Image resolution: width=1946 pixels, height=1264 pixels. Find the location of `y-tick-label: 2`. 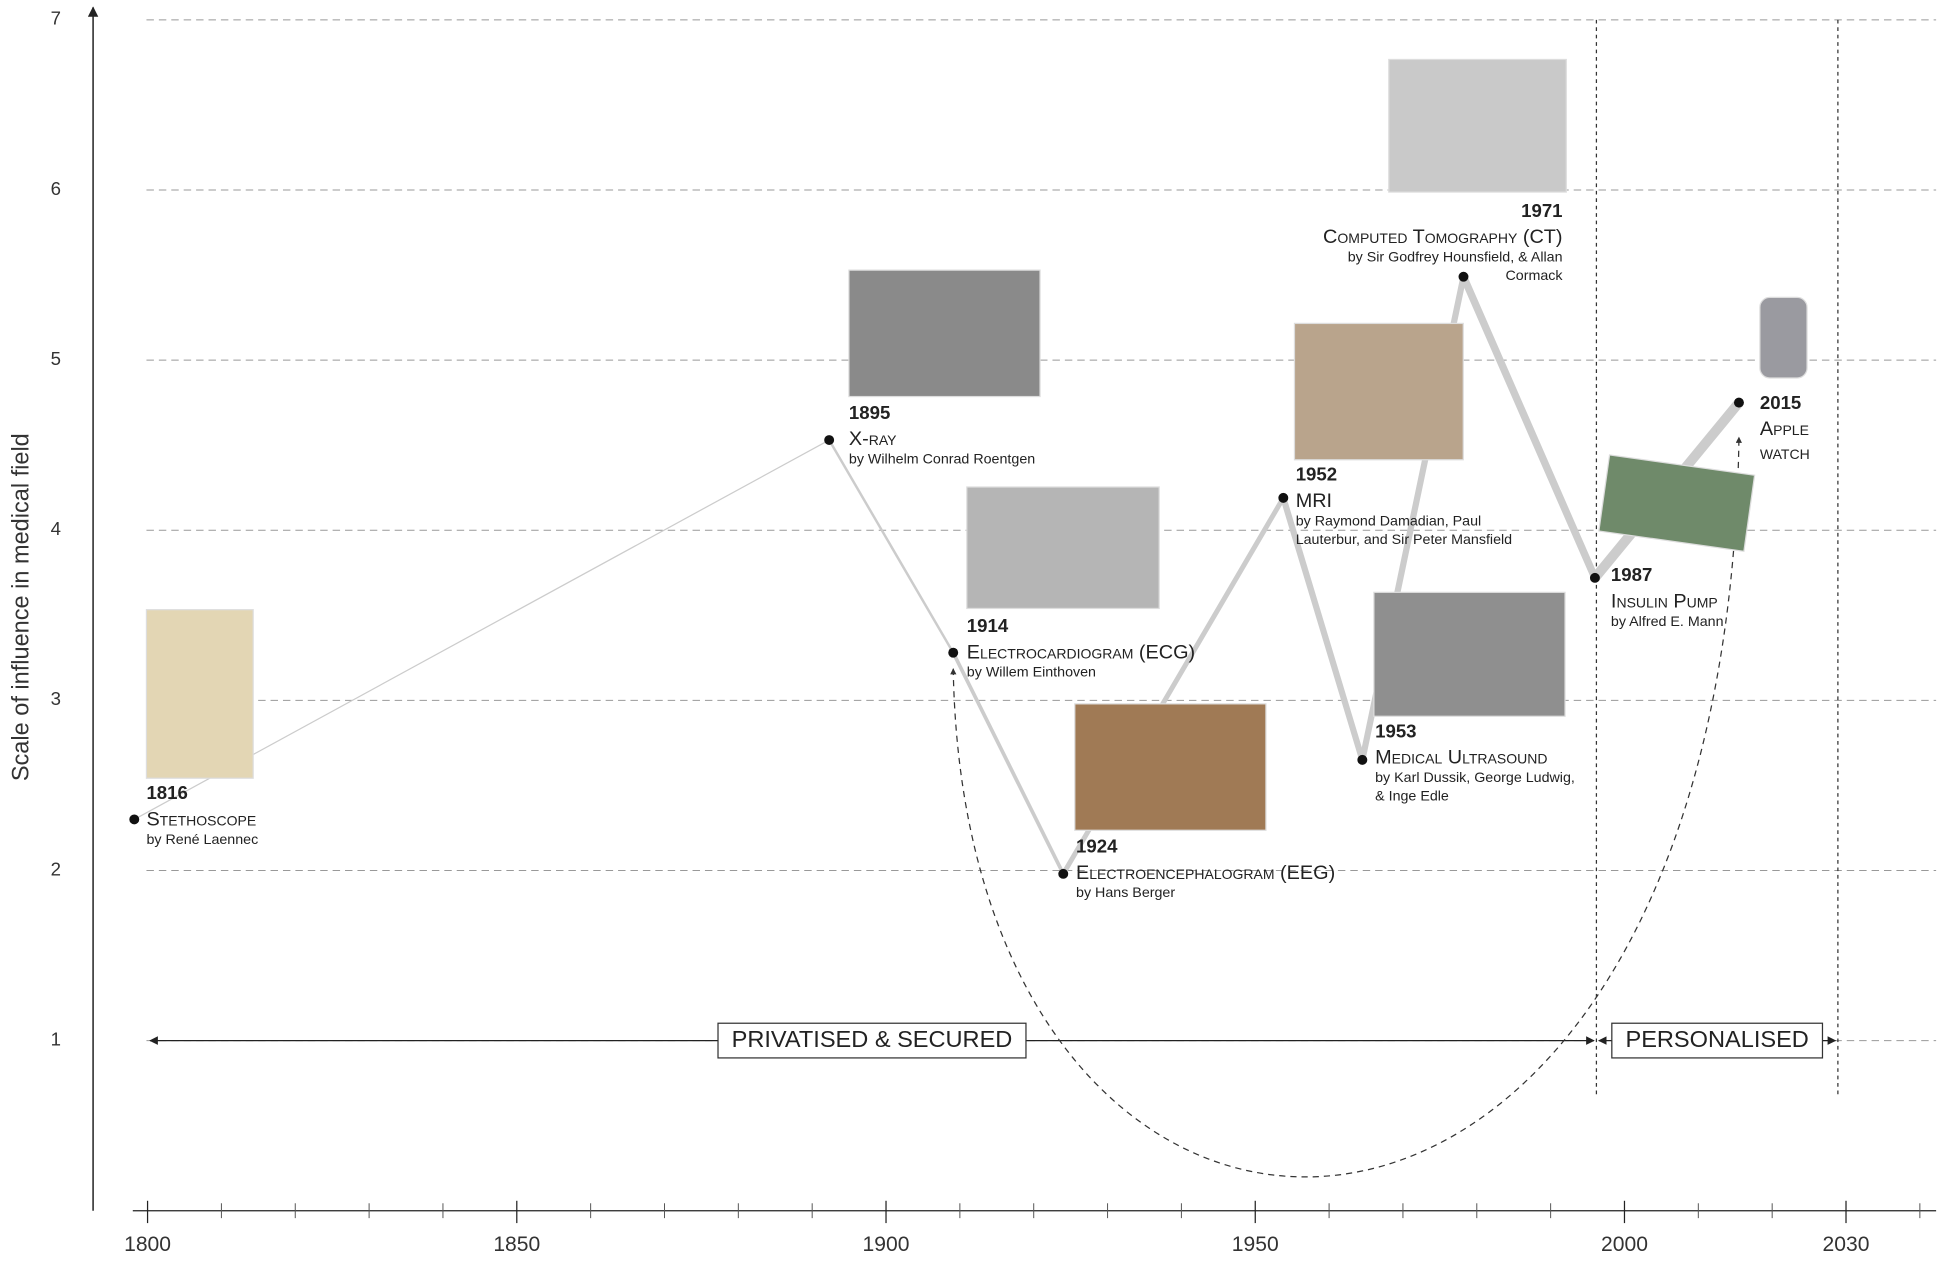

y-tick-label: 2 is located at coordinates (56, 868).